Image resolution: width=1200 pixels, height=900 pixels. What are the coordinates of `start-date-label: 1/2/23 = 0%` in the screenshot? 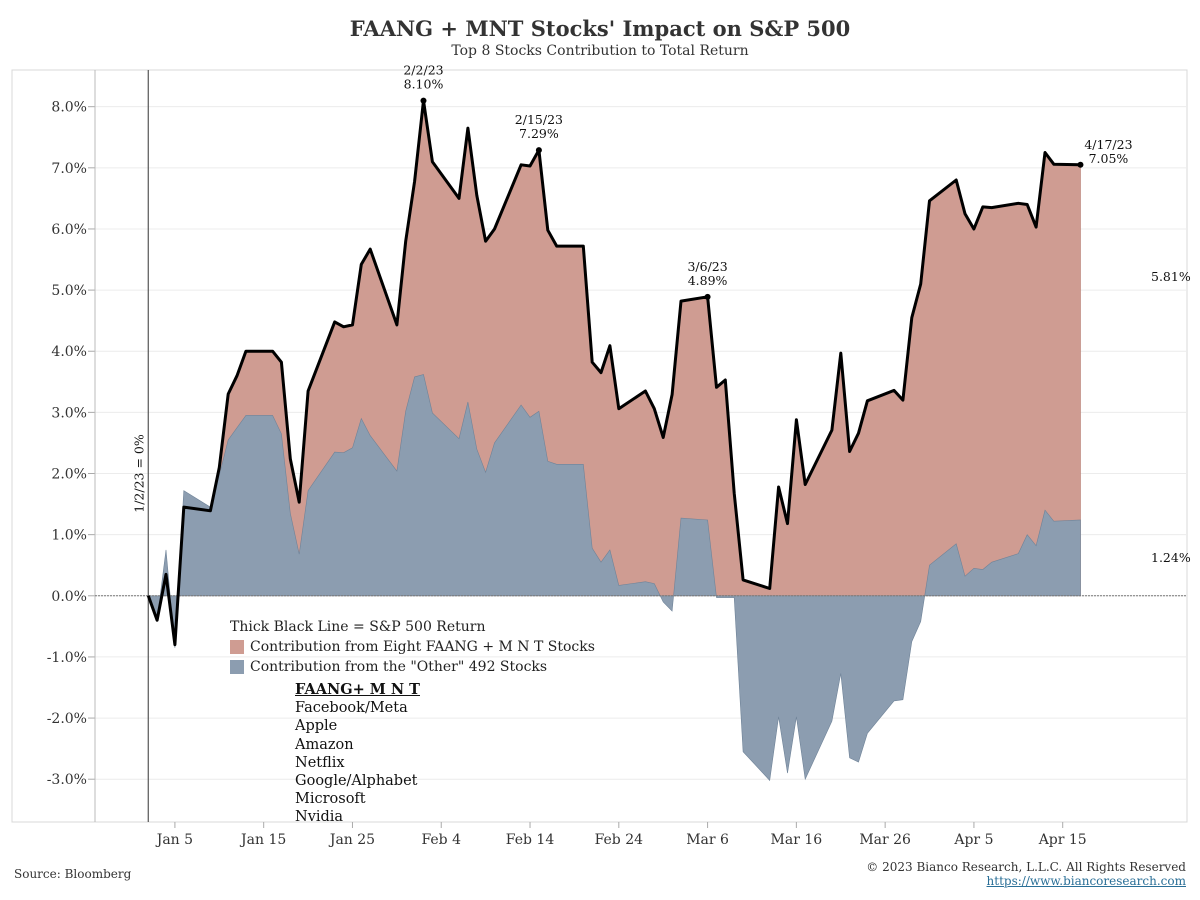 It's located at (138, 473).